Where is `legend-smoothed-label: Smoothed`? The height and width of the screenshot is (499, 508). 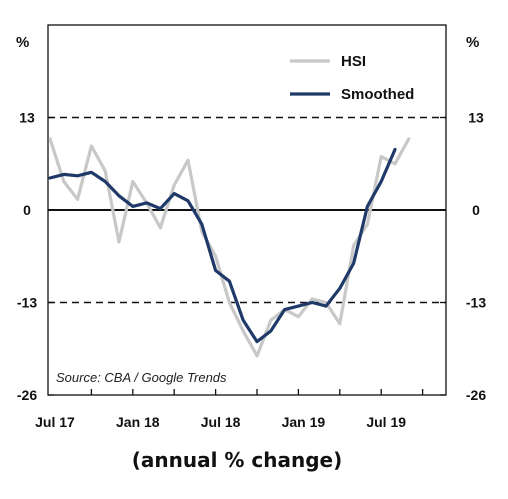 legend-smoothed-label: Smoothed is located at coordinates (377, 94).